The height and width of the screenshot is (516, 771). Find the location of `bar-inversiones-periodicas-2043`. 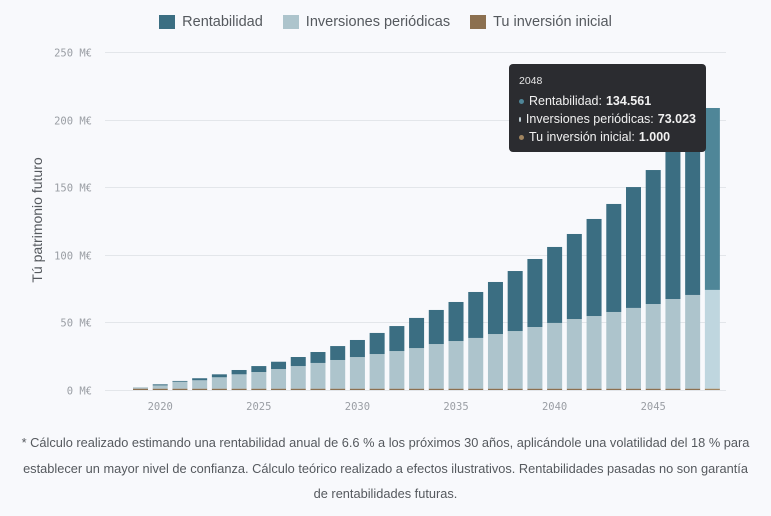

bar-inversiones-periodicas-2043 is located at coordinates (614, 350).